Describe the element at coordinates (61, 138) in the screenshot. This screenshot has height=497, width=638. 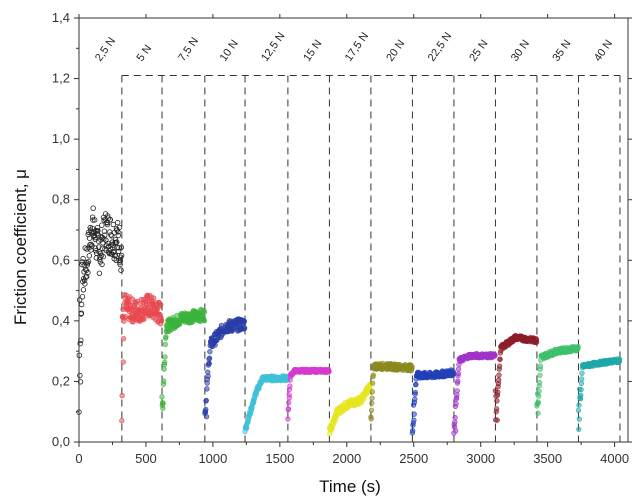
I see `y-tick-label: 1,0` at that location.